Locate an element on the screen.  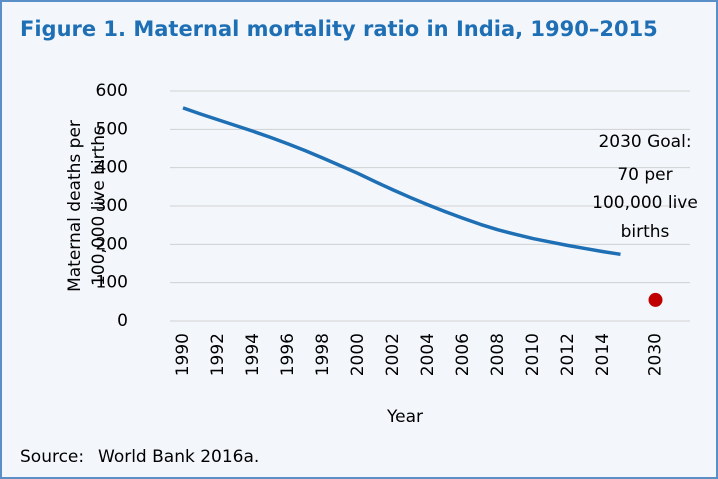
y-tick-label: 200 is located at coordinates (112, 244).